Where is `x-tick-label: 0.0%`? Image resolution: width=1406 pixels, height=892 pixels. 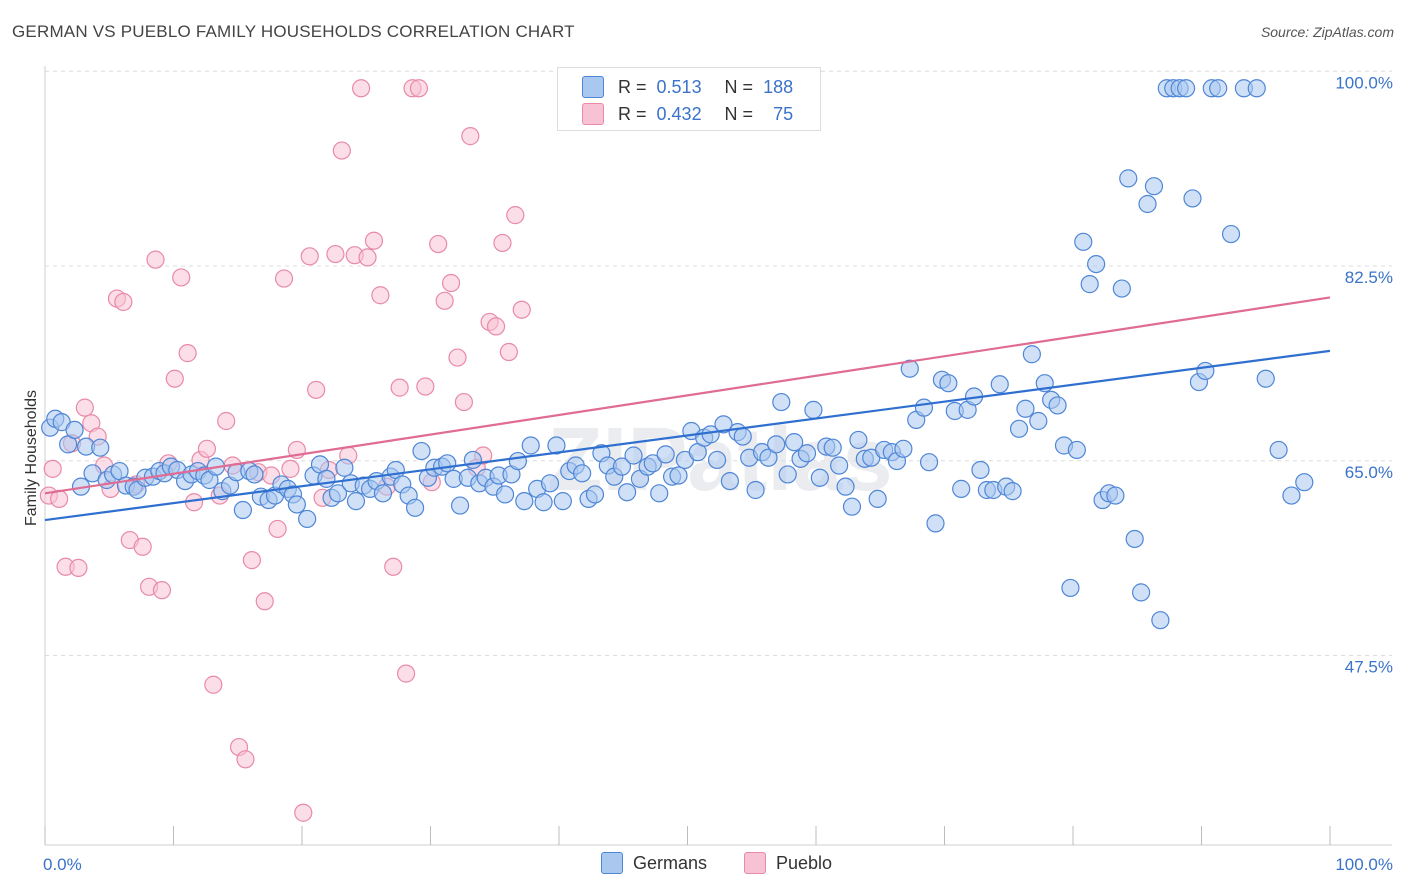 x-tick-label: 0.0% is located at coordinates (62, 864).